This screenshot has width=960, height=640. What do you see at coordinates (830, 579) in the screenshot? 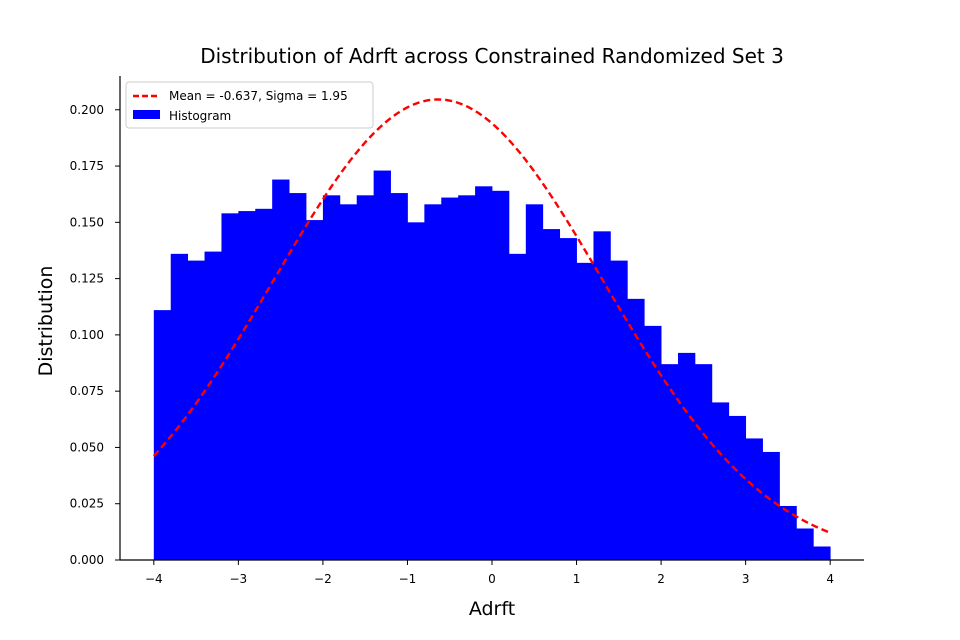
I see `x-tick-label: 4` at bounding box center [830, 579].